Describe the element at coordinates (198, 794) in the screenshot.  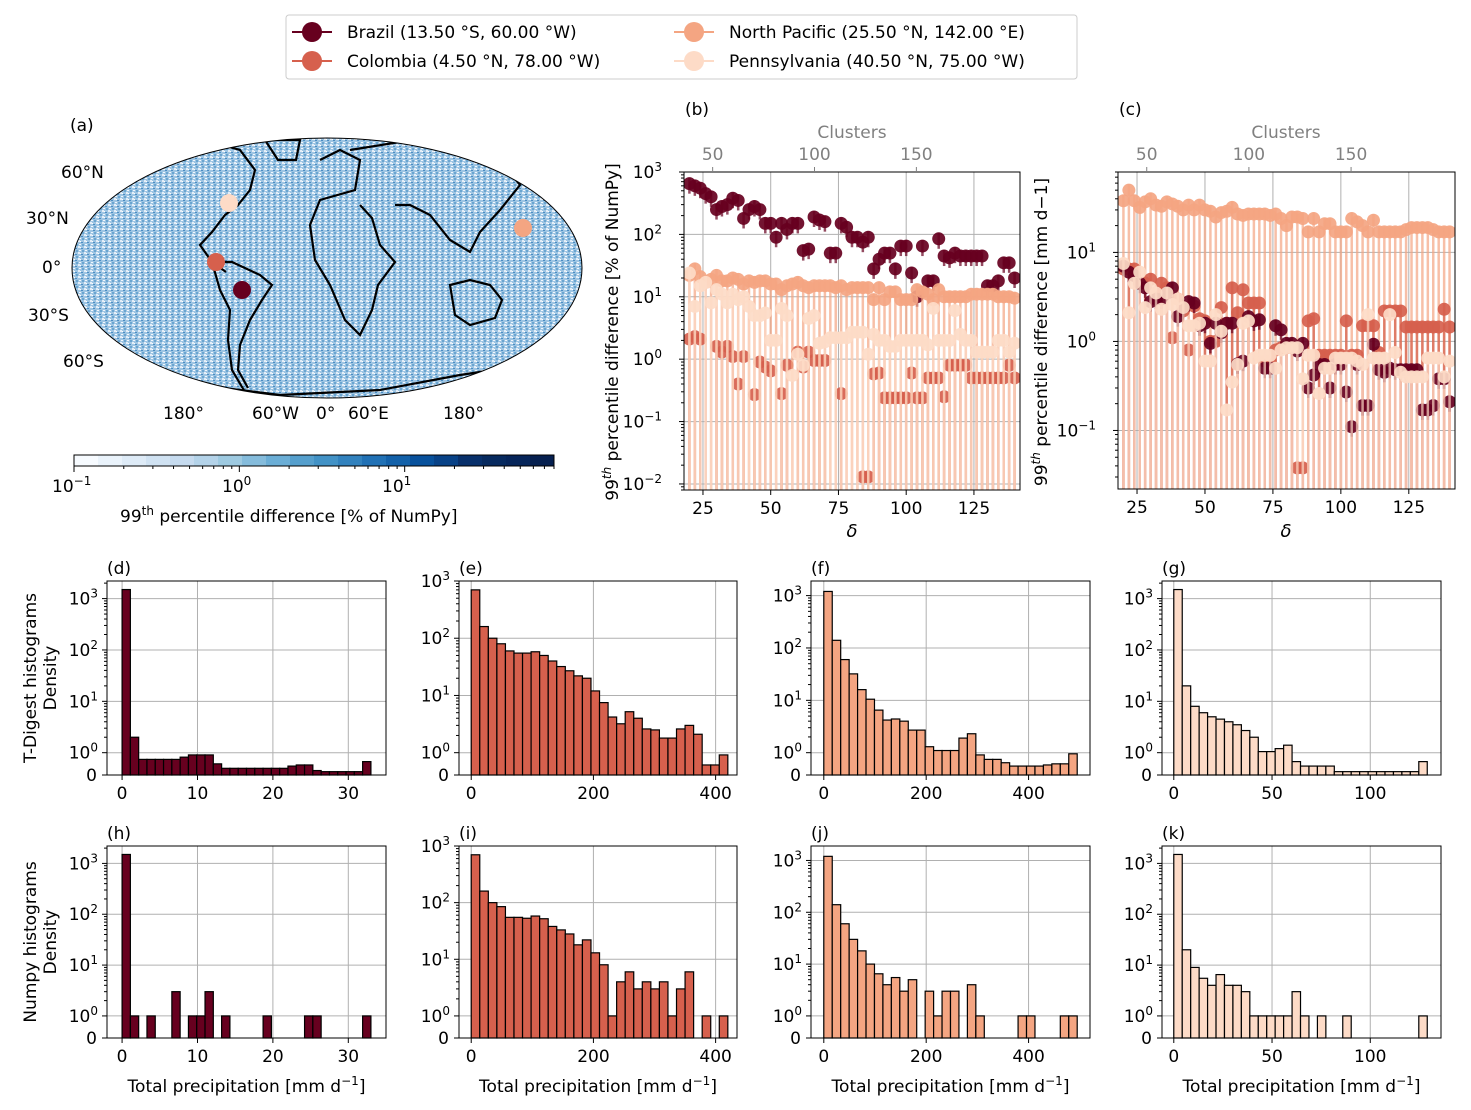
I see `x-tick-label: 10` at that location.